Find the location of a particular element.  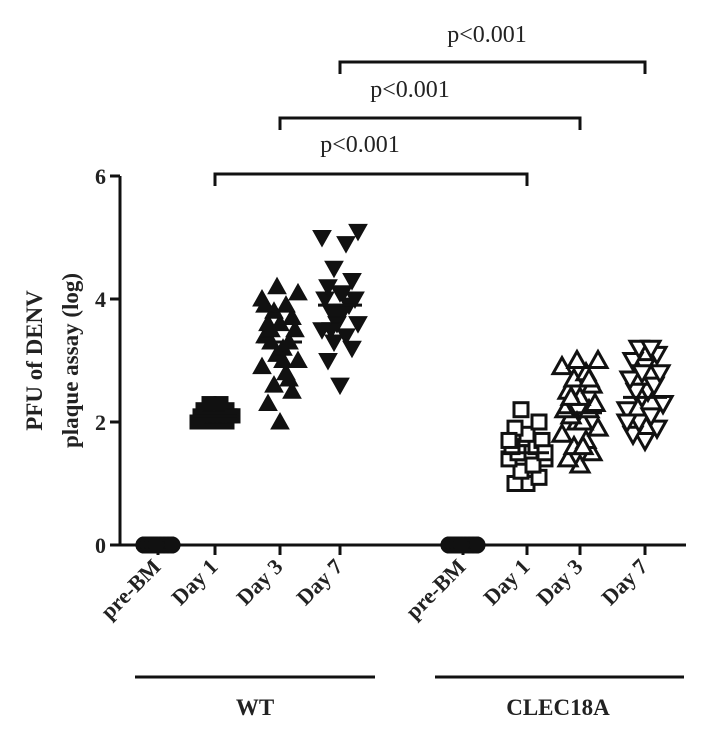

x-tick-label-2: Day 3 is located at coordinates (259, 582).